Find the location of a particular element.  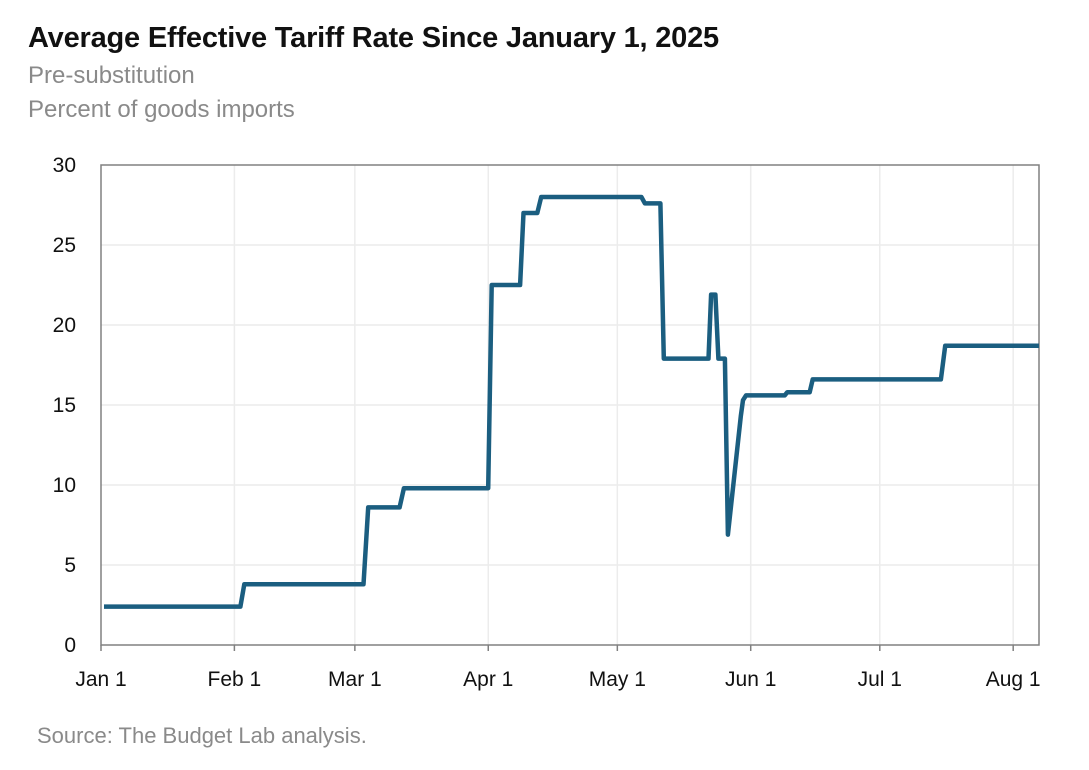

chart-subtitle: Pre-substitution is located at coordinates (111, 75).